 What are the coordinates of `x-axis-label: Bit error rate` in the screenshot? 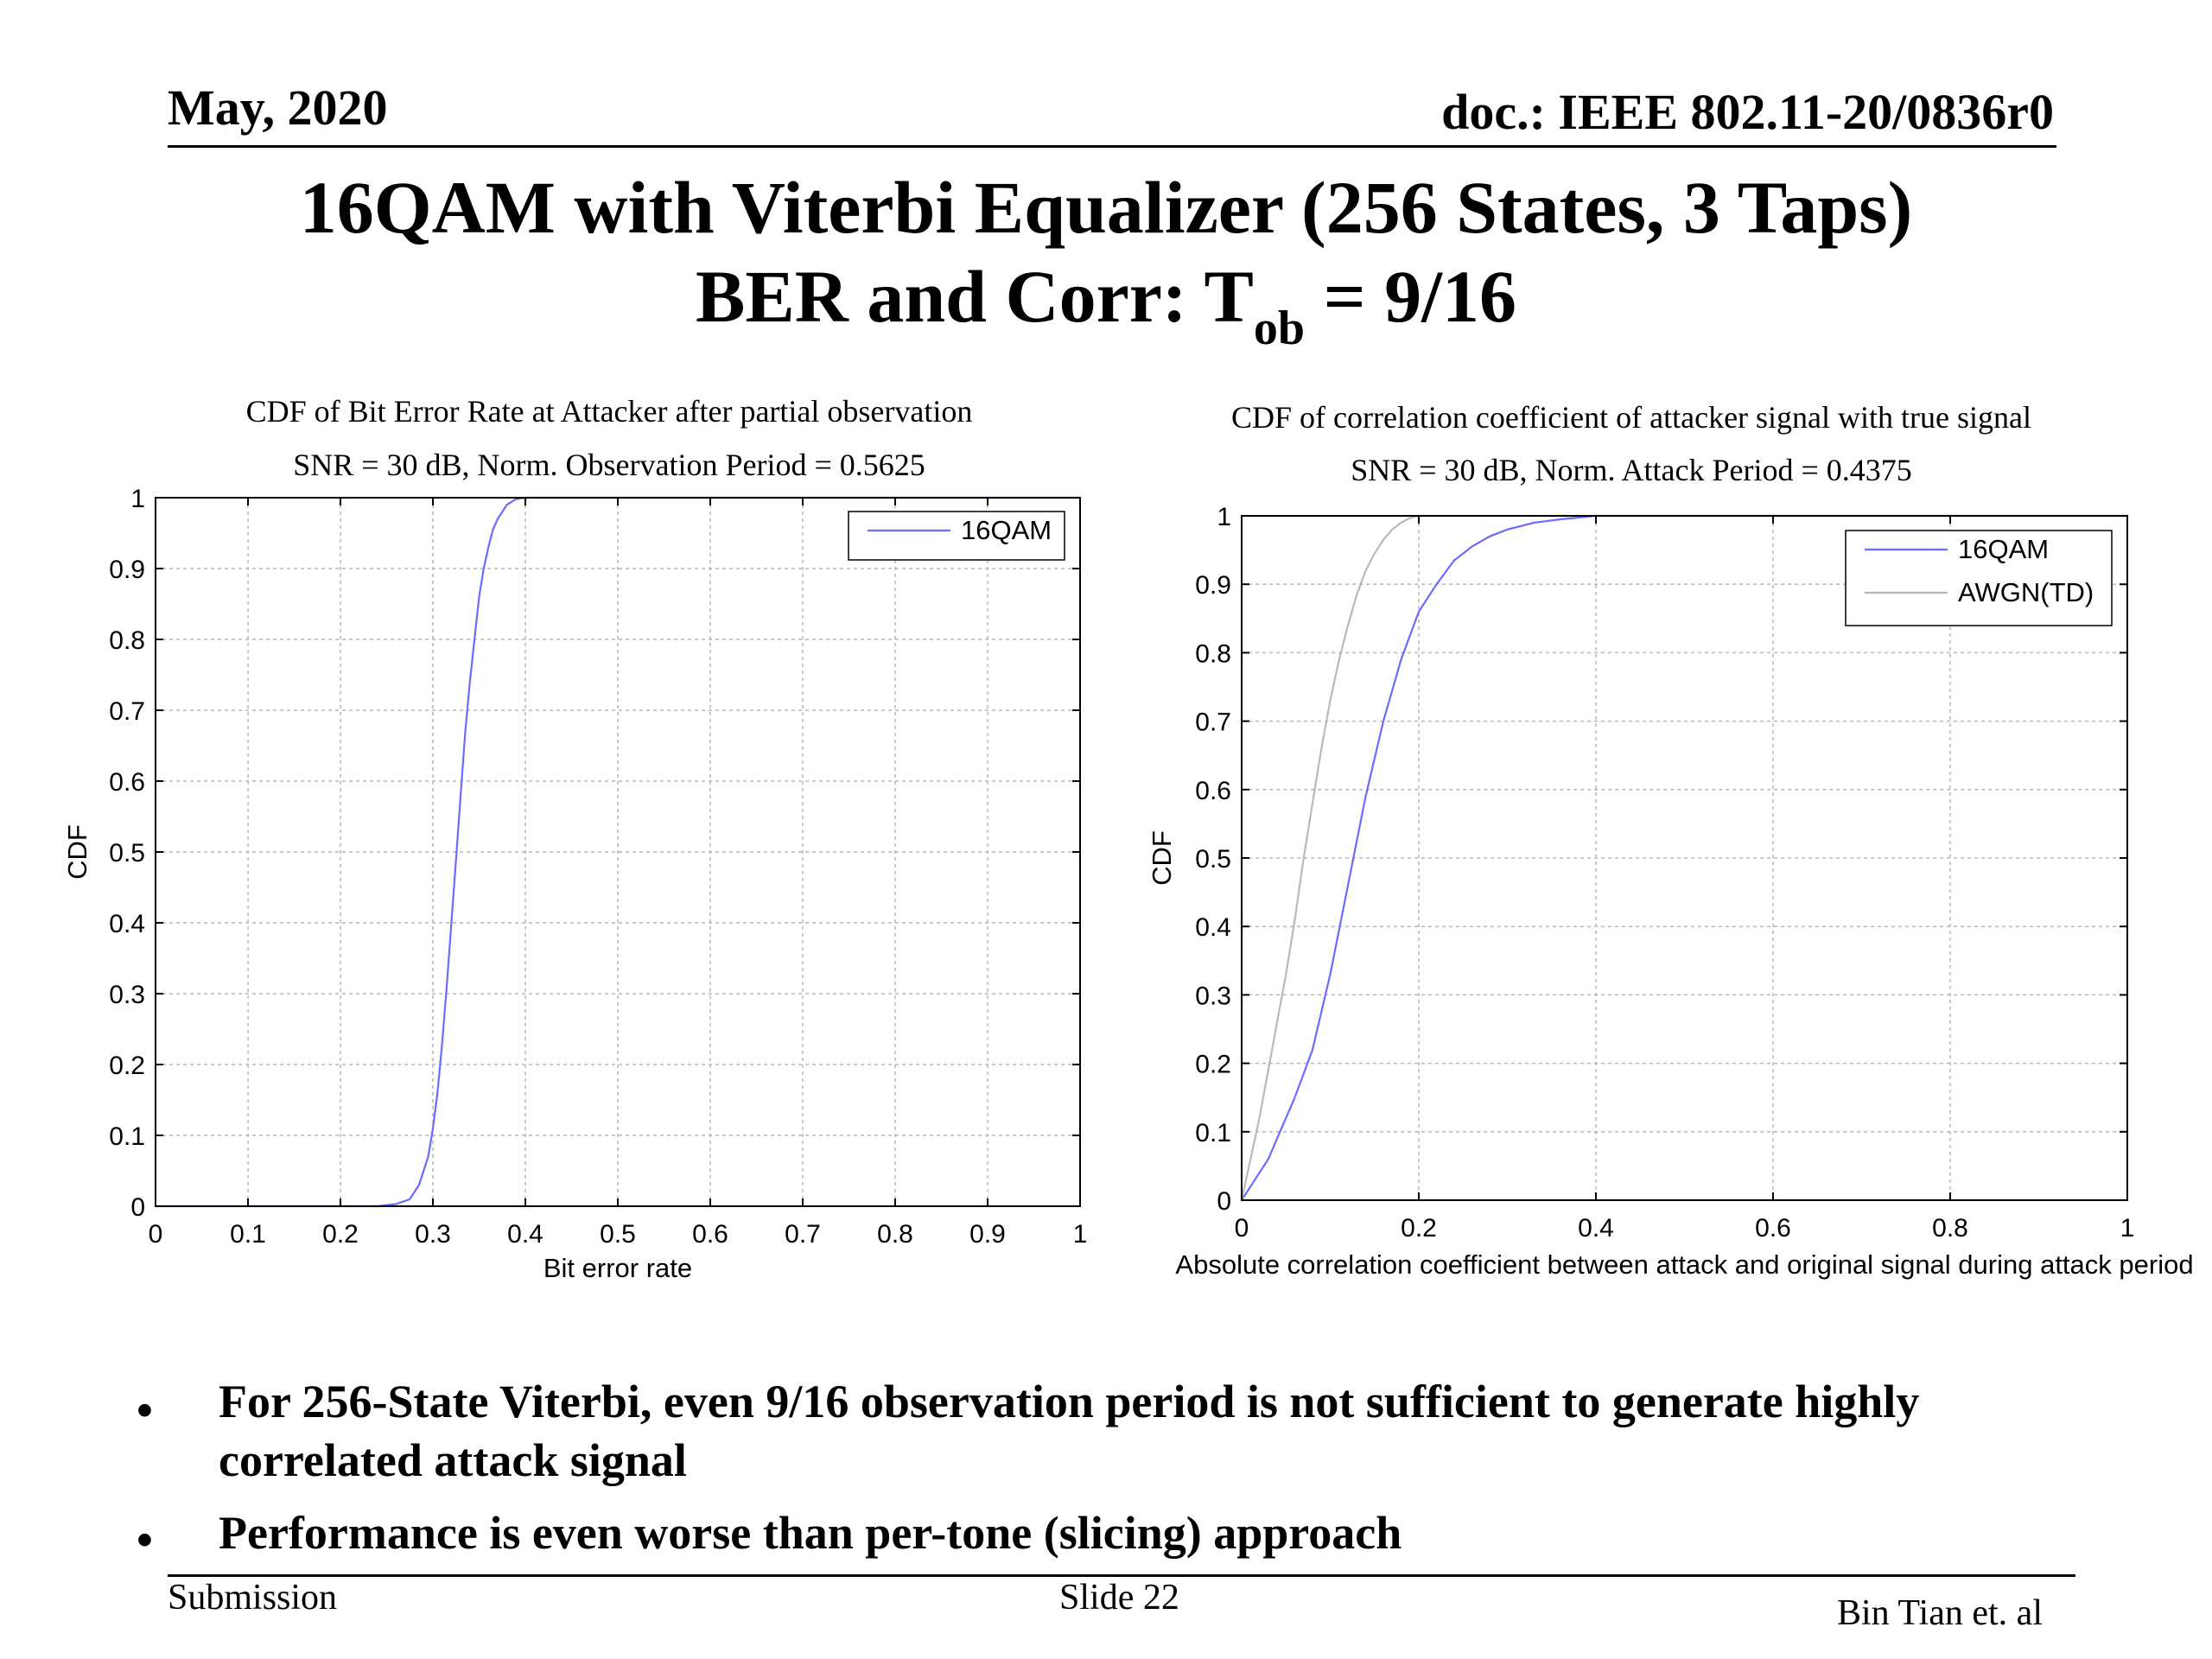 It's located at (617, 1268).